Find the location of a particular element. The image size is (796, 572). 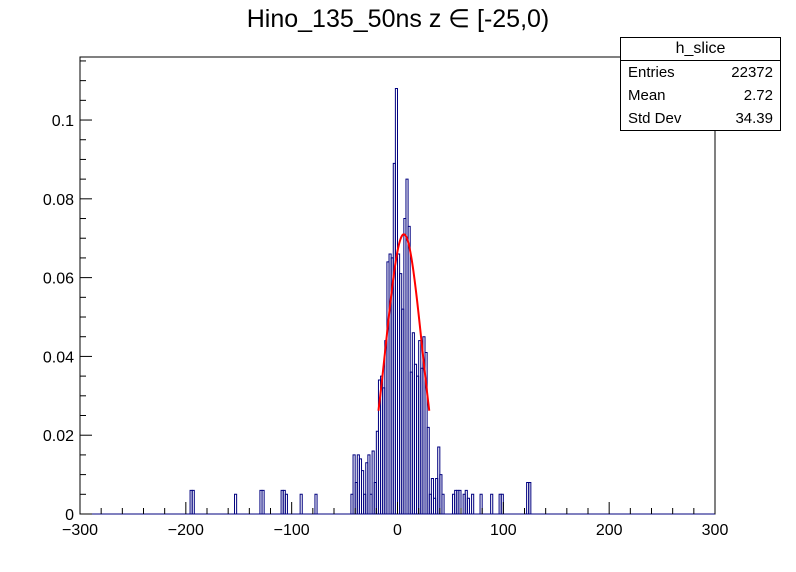

y-tick-label: 0.02 is located at coordinates (58, 436).